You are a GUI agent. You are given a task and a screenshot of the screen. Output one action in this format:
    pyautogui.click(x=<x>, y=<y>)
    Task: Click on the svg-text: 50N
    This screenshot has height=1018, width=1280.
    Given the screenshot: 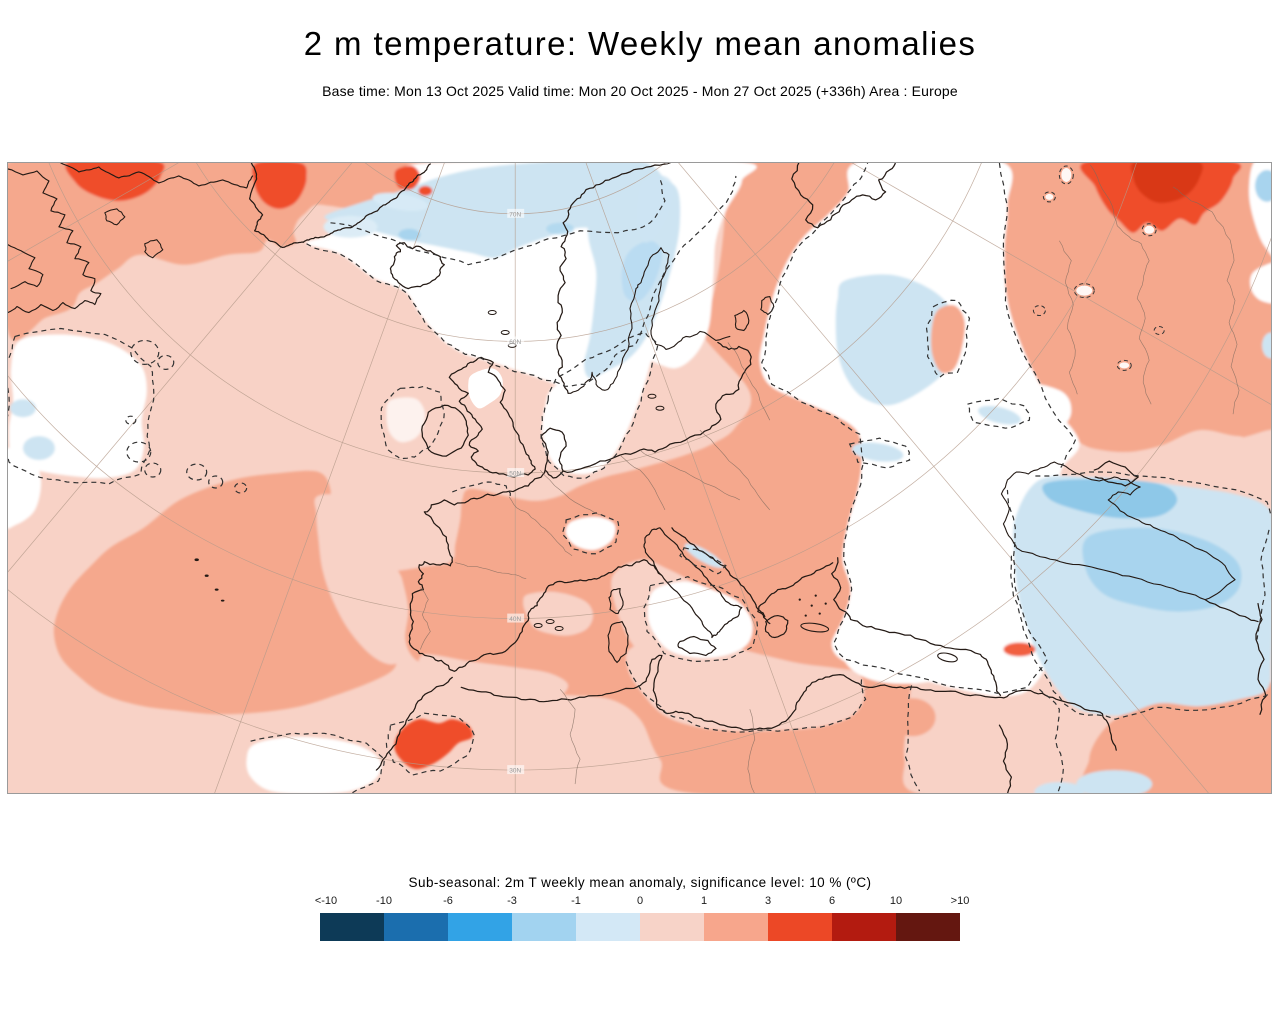 What is the action you would take?
    pyautogui.click(x=515, y=474)
    